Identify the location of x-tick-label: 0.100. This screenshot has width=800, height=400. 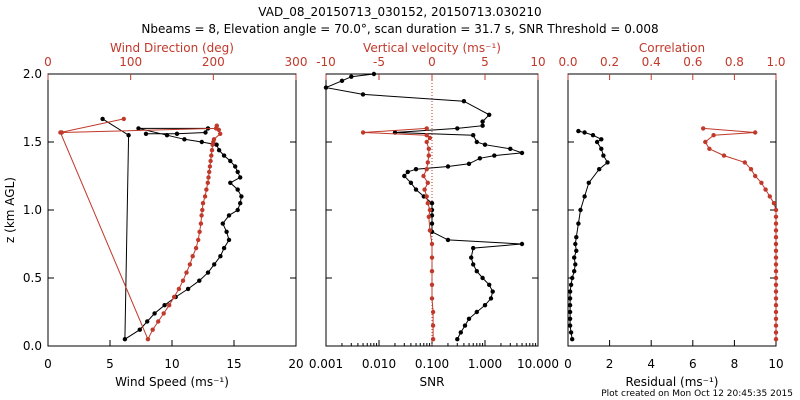
(432, 364).